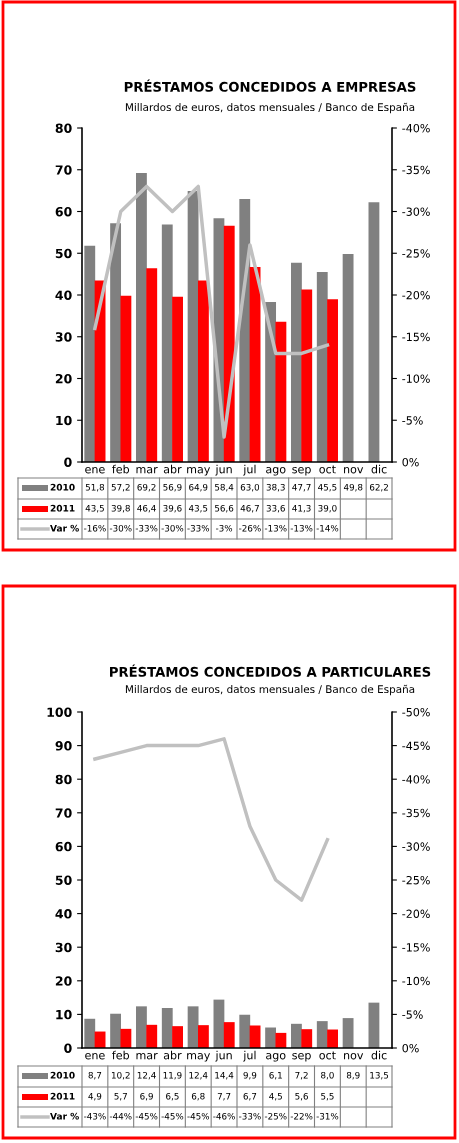 The width and height of the screenshot is (459, 1143). I want to click on x-tick-label: ene, so click(95, 1056).